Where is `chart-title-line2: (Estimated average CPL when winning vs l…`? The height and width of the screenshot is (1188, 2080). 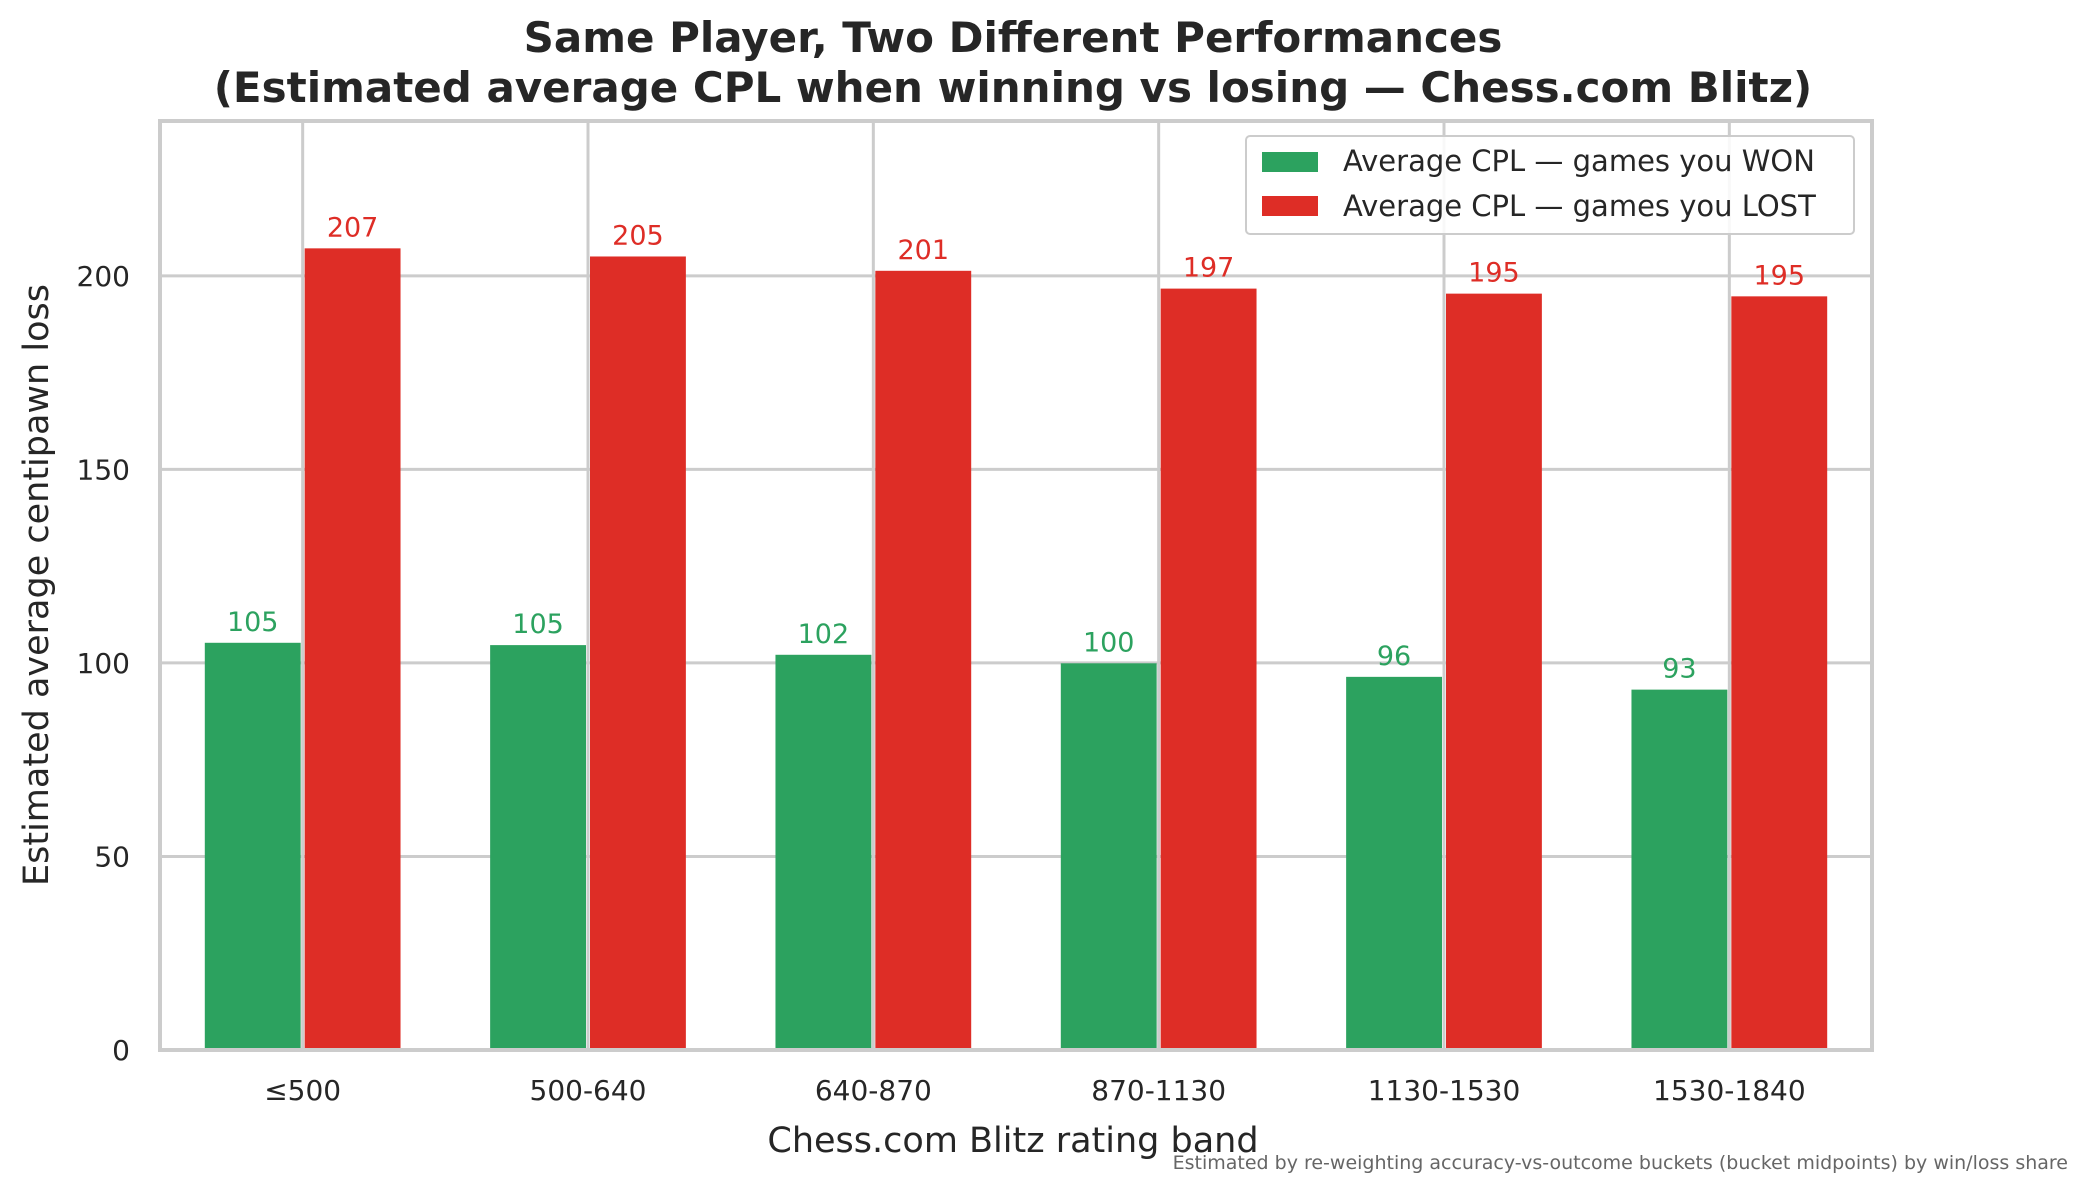
chart-title-line2: (Estimated average CPL when winning vs l… is located at coordinates (1013, 87).